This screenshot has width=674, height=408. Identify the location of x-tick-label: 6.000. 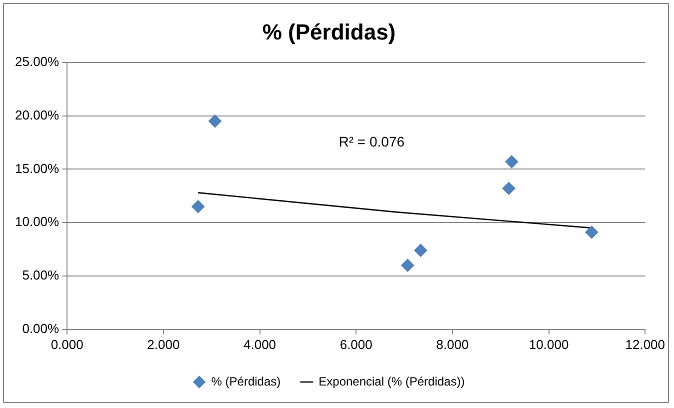
(356, 344).